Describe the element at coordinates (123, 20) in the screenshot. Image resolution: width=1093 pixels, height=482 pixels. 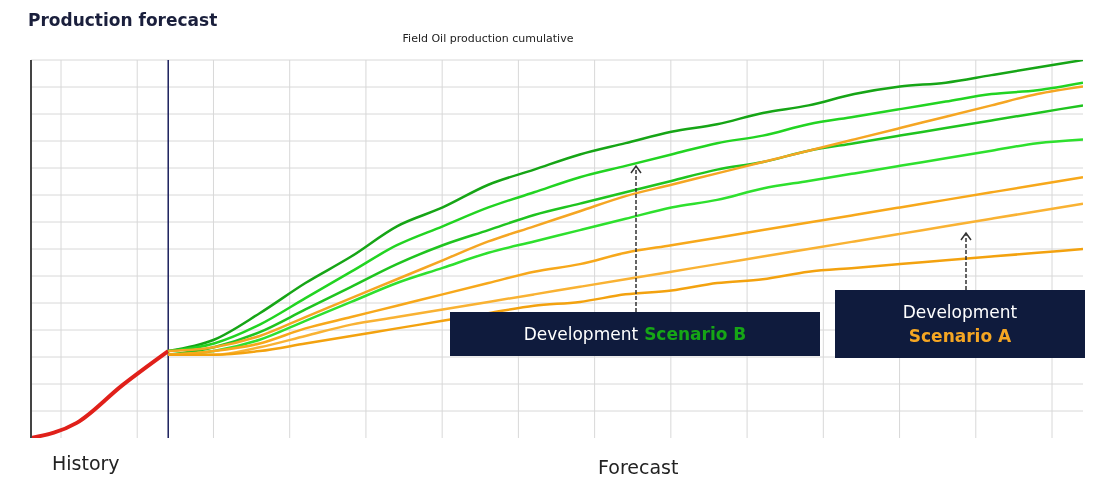
I see `chart-title: Production forecast` at that location.